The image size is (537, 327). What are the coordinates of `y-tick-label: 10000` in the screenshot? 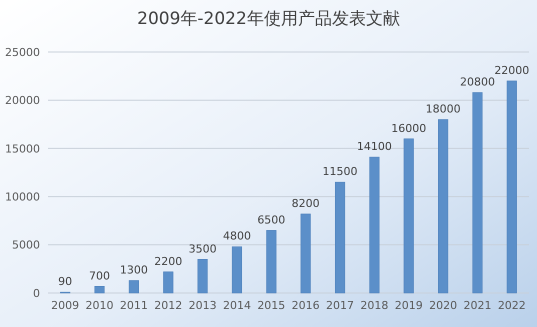 It's located at (22, 197).